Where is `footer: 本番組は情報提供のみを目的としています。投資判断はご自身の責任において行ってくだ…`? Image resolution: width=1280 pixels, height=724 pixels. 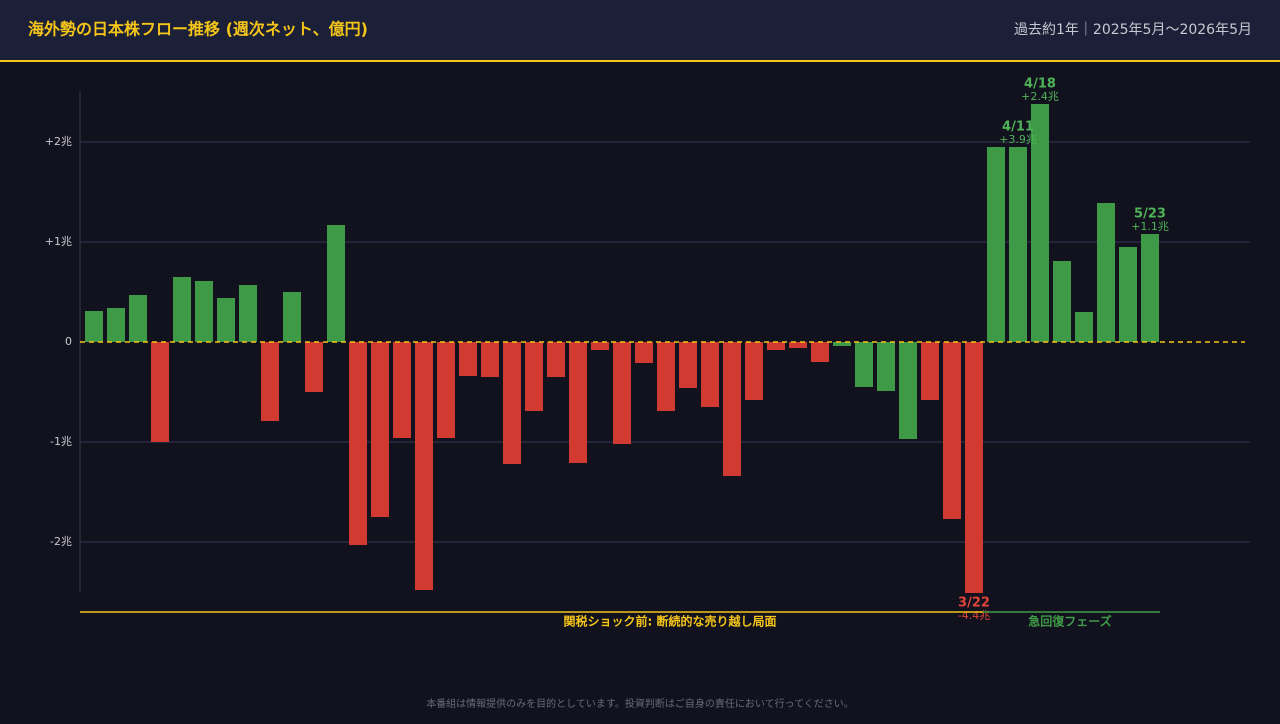 footer: 本番組は情報提供のみを目的としています。投資判断はご自身の責任において行ってくだ… is located at coordinates (640, 703).